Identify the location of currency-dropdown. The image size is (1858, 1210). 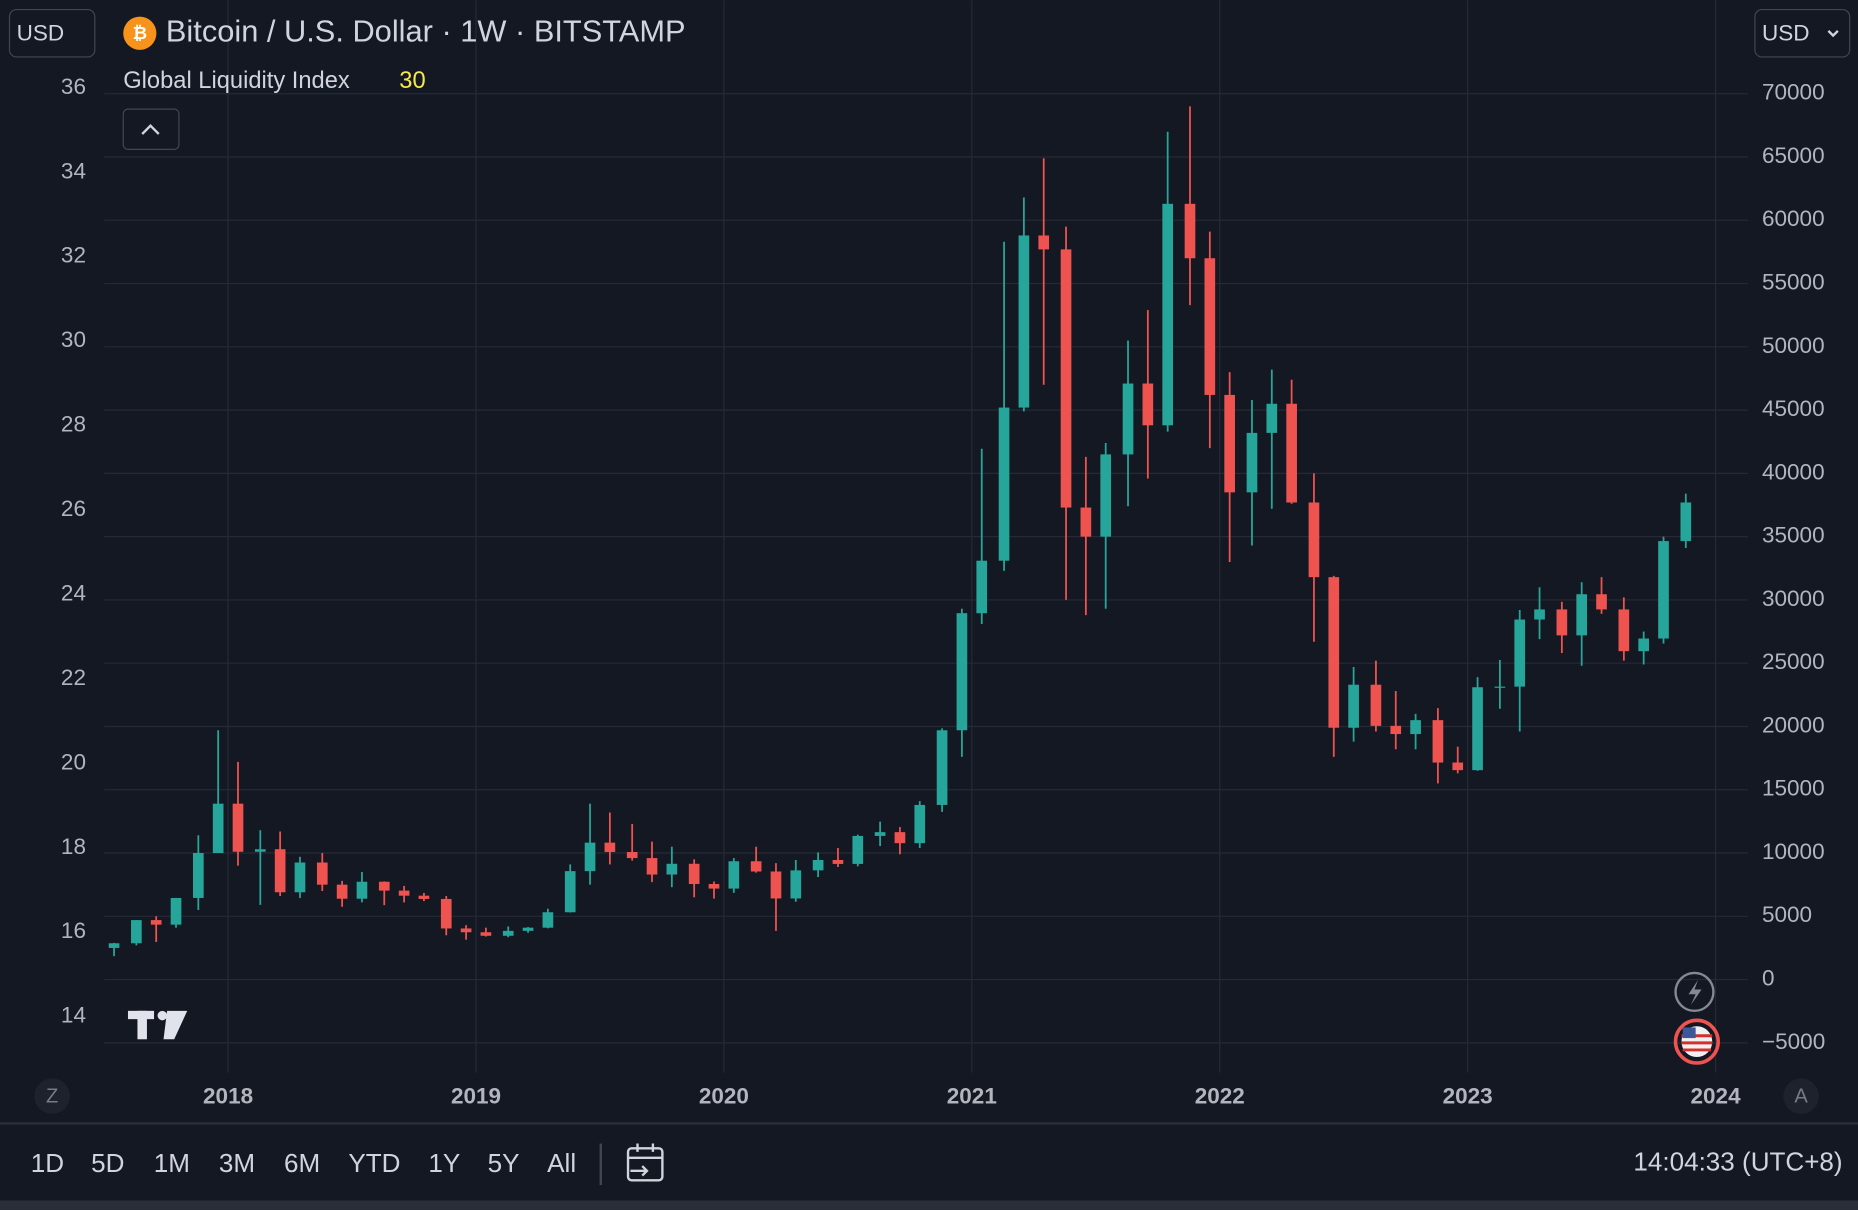
(1802, 33).